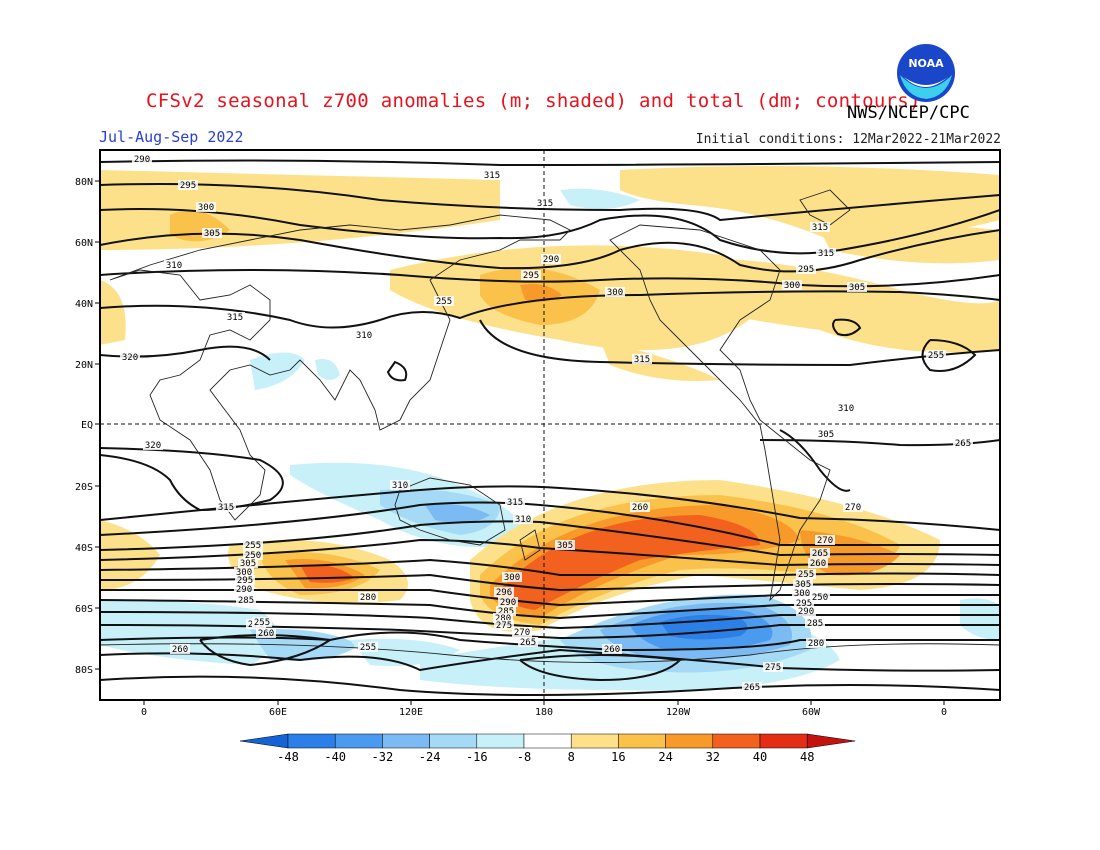 The image size is (1100, 850). Describe the element at coordinates (544, 709) in the screenshot. I see `lon-axis: 0 60E 120E 180 120W 60W 0` at that location.